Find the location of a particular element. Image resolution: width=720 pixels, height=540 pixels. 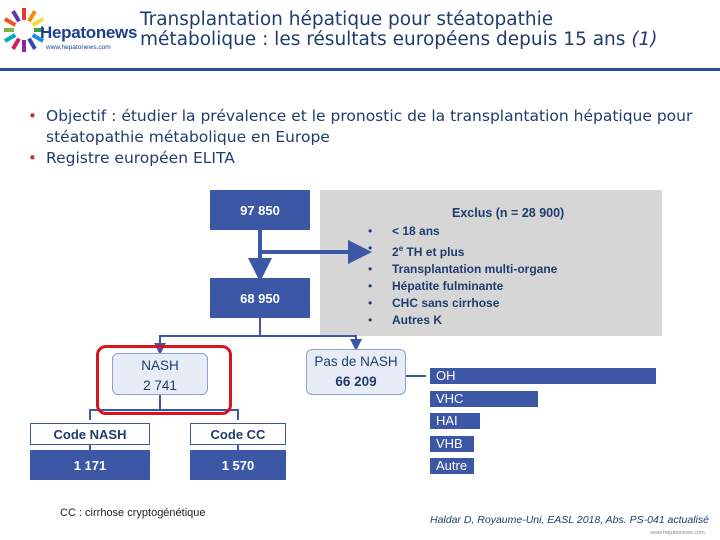

exclusion-item: < 18 ans is located at coordinates (462, 231).